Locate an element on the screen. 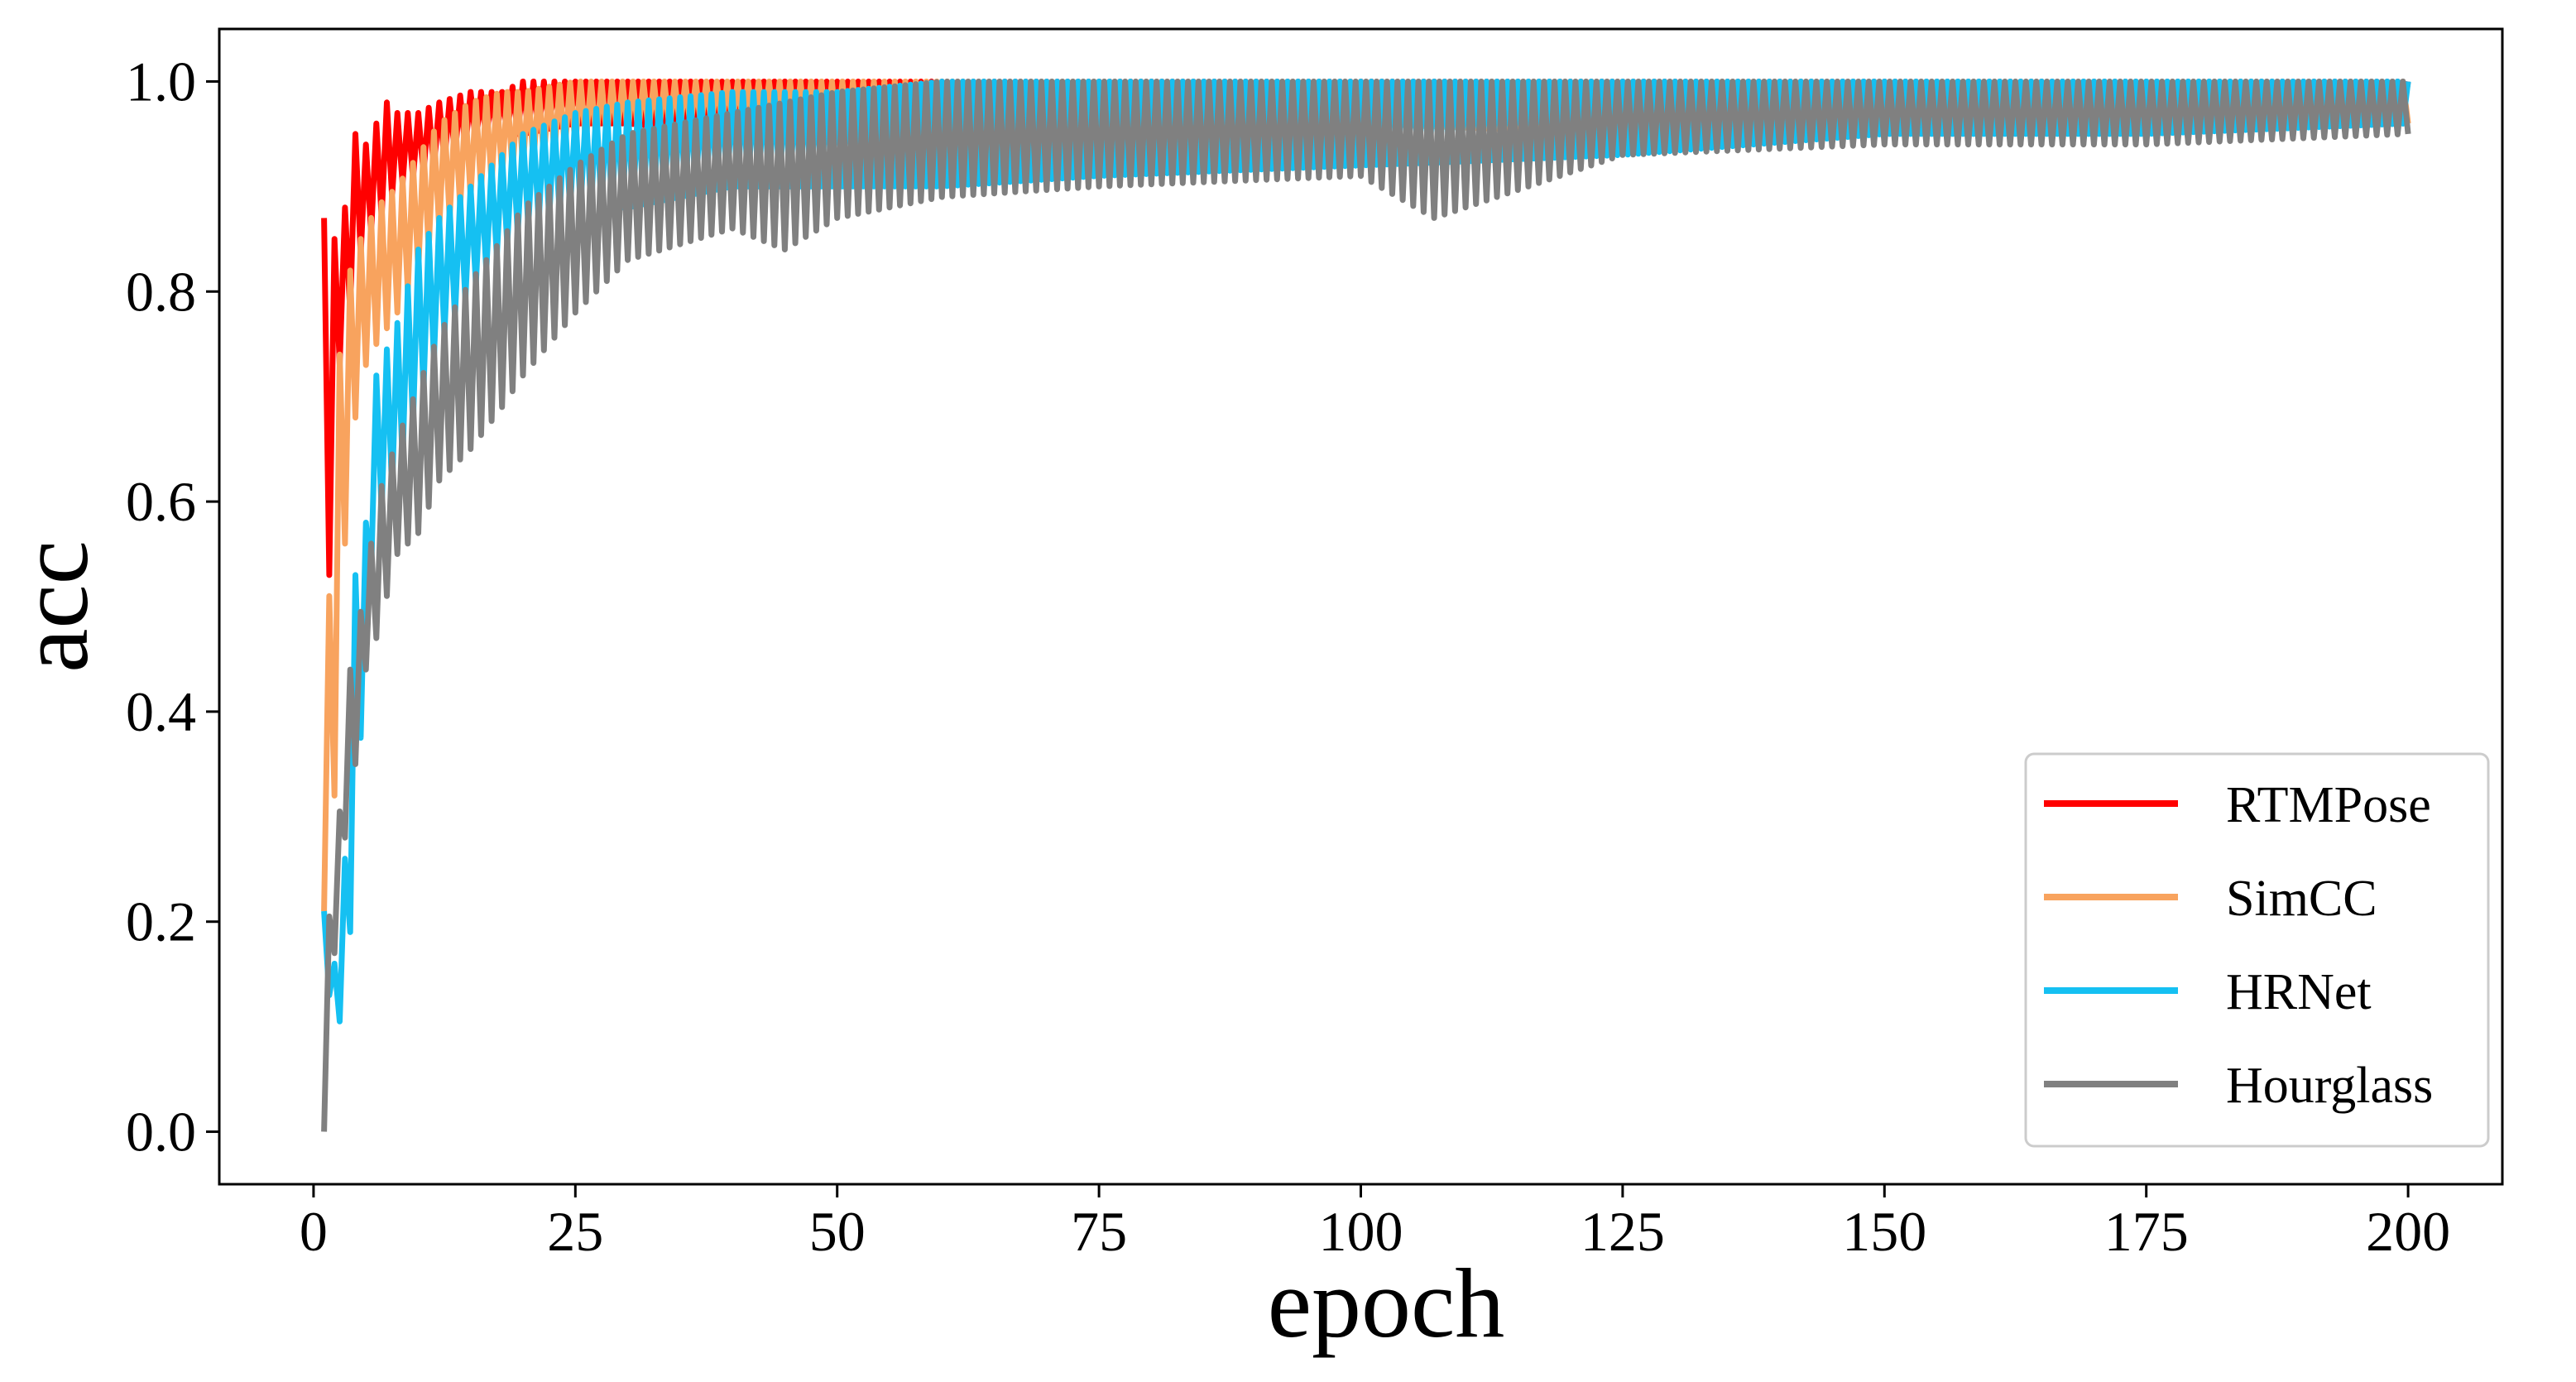 The height and width of the screenshot is (1382, 2576). legend: RTMPose SimCC HRNet Hourglass is located at coordinates (2257, 950).